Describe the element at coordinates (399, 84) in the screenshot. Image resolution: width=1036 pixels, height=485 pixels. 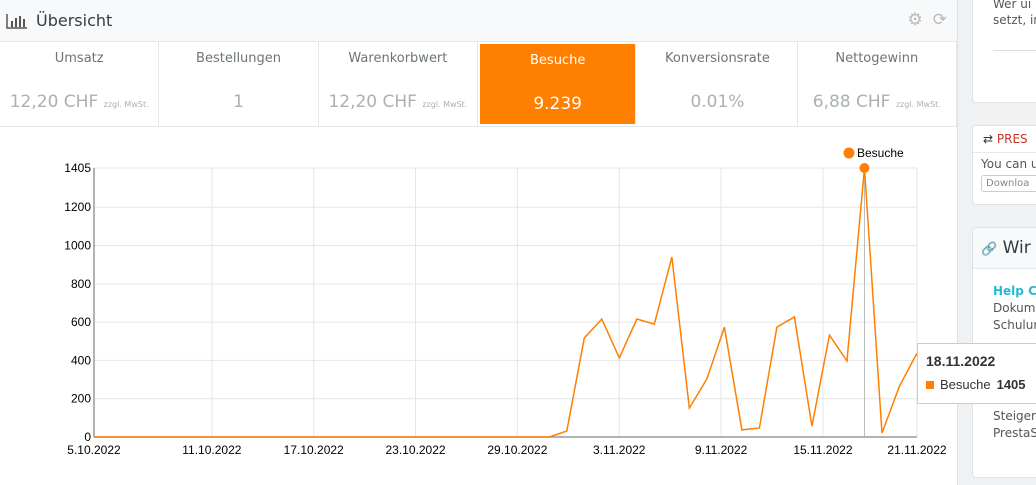
I see `kpi-tab-warenkorbwert: Warenkorbwert 12,20 CHF zzgl. MwSt.` at that location.